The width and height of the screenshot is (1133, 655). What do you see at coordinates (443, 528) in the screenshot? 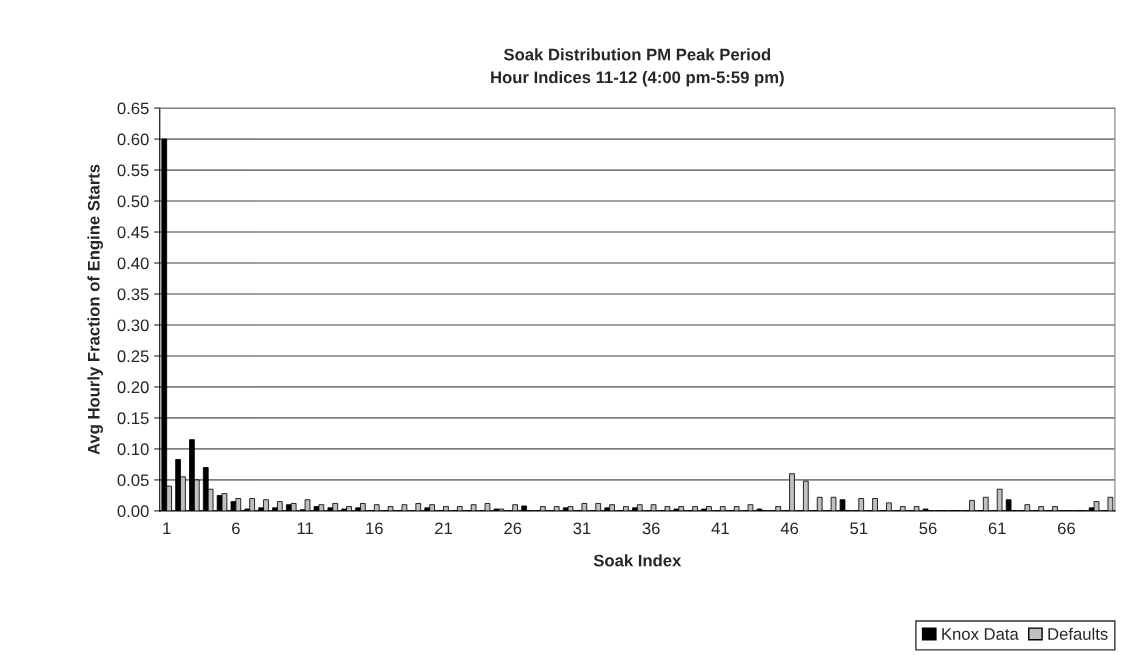
I see `x-tick-label: 21` at bounding box center [443, 528].